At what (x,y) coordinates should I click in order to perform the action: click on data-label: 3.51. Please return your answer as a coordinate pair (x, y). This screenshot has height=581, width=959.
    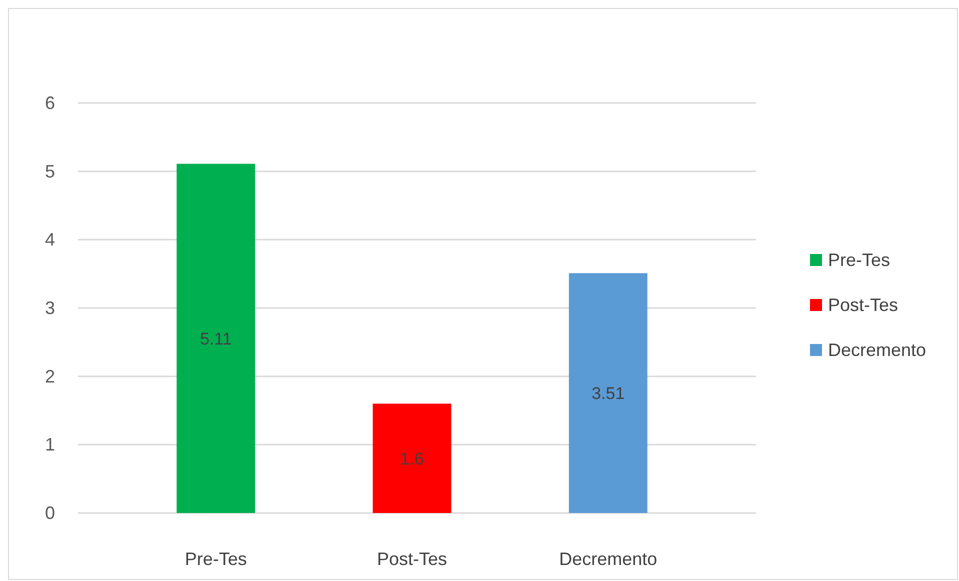
    Looking at the image, I should click on (608, 394).